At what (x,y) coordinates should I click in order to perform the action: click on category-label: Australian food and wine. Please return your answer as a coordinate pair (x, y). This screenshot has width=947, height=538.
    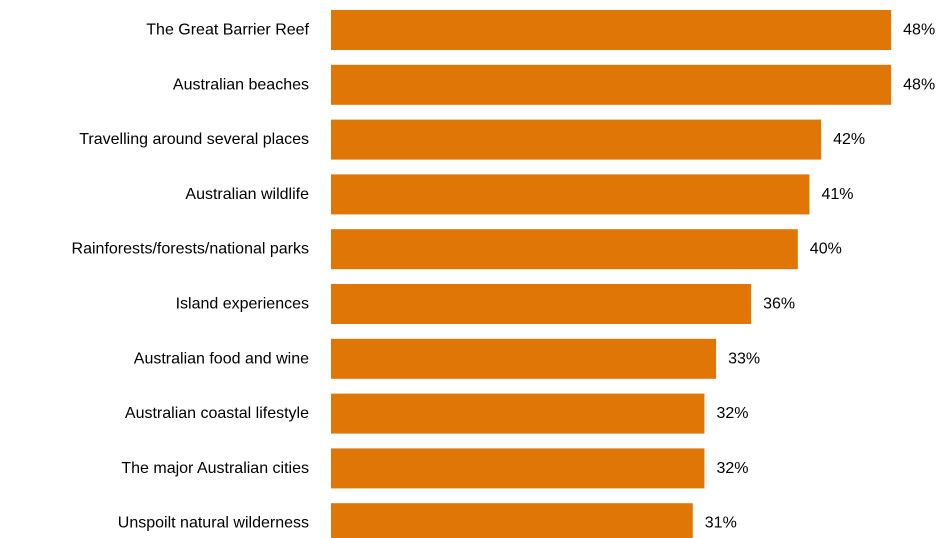
    Looking at the image, I should click on (221, 358).